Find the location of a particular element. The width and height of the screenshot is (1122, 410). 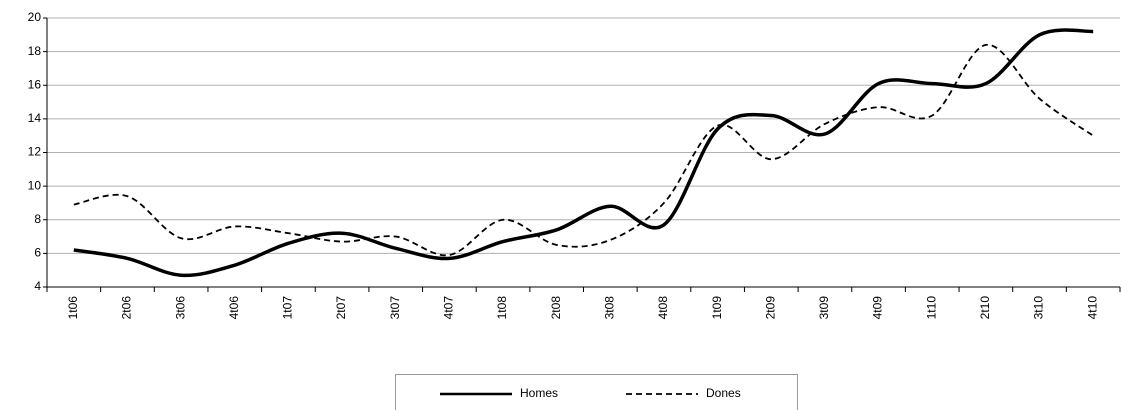

x-tick-label: 2t09 is located at coordinates (770, 308).